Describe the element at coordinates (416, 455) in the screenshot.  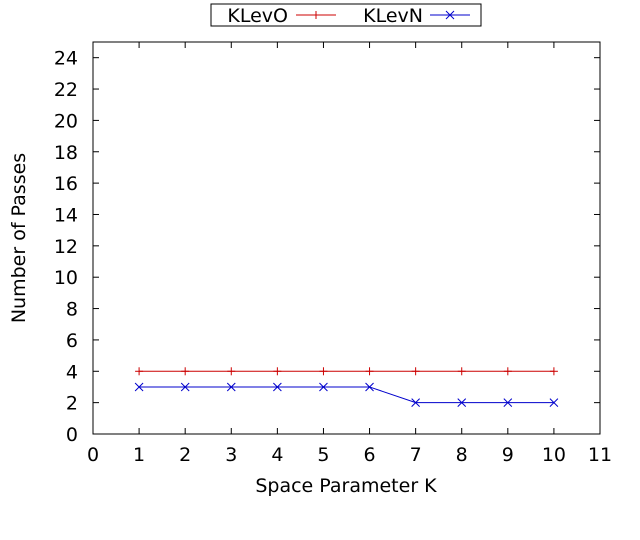
I see `x-tick-label: 7` at that location.